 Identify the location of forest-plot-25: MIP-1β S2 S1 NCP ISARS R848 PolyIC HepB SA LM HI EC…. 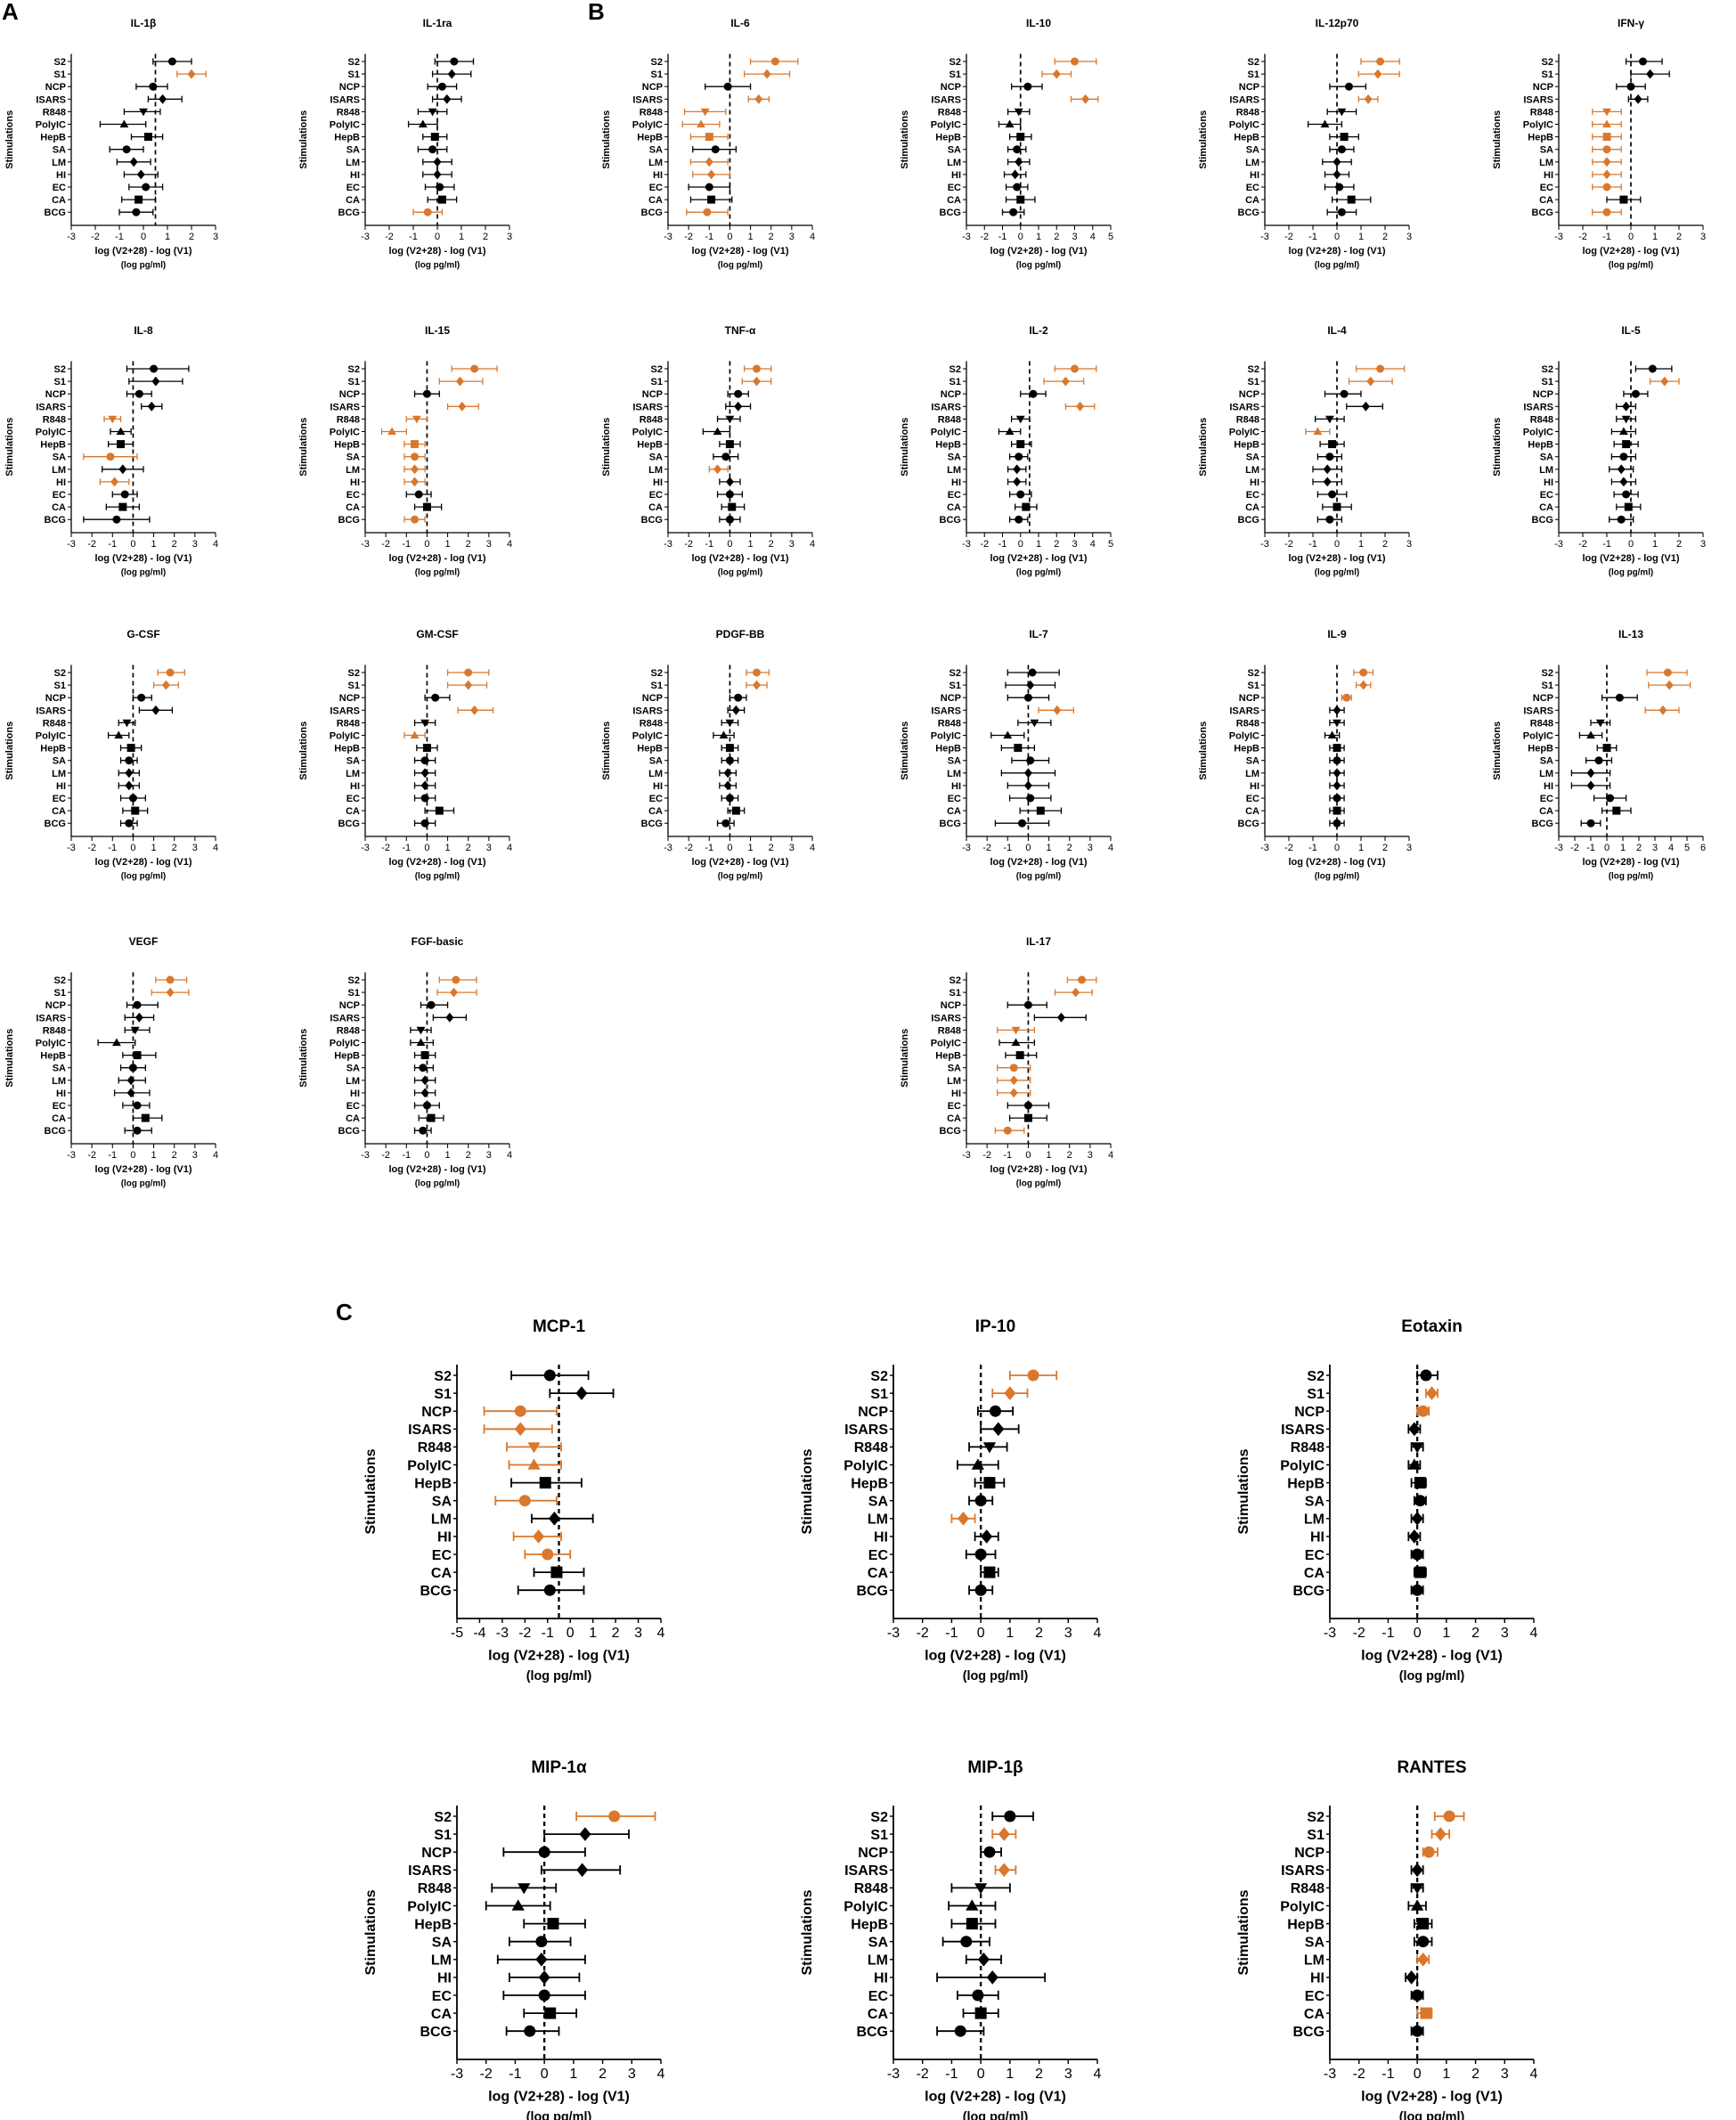
(951, 1939).